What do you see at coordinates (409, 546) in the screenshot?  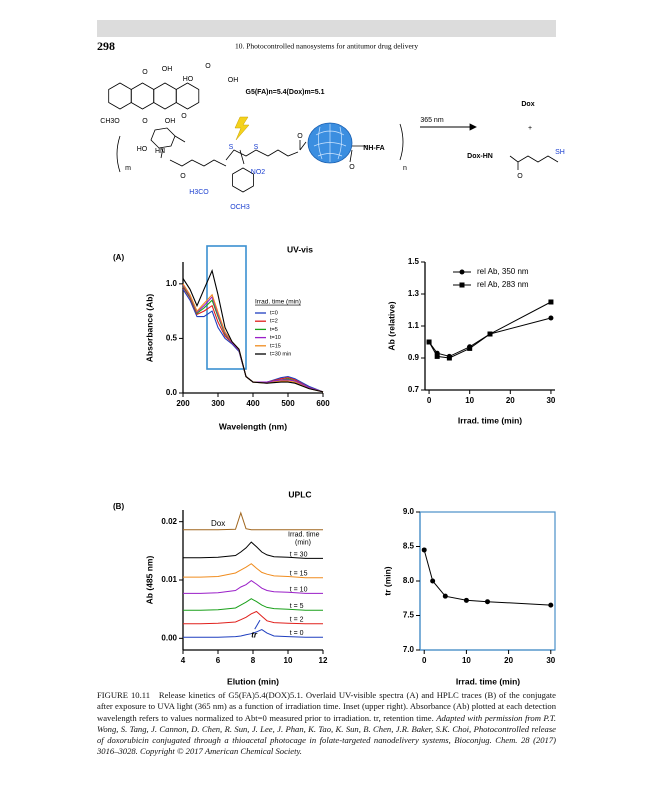 I see `y-tick-label: 8.5` at bounding box center [409, 546].